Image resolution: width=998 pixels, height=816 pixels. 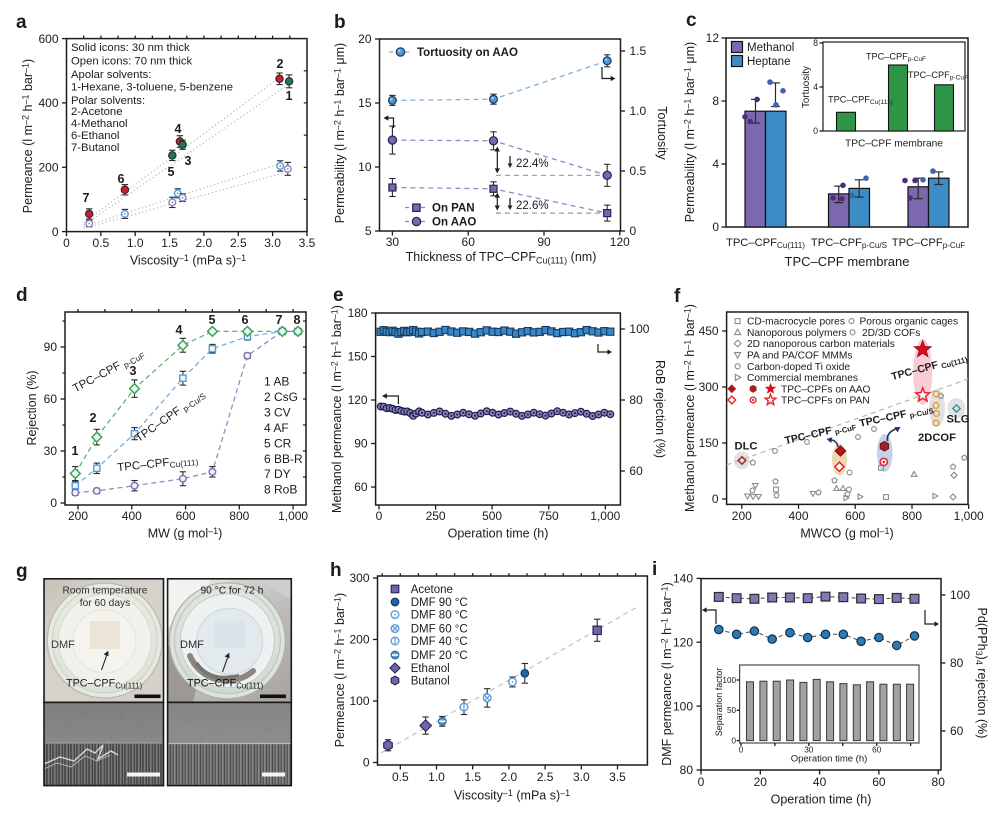 I want to click on svg-text: h, so click(x=336, y=570).